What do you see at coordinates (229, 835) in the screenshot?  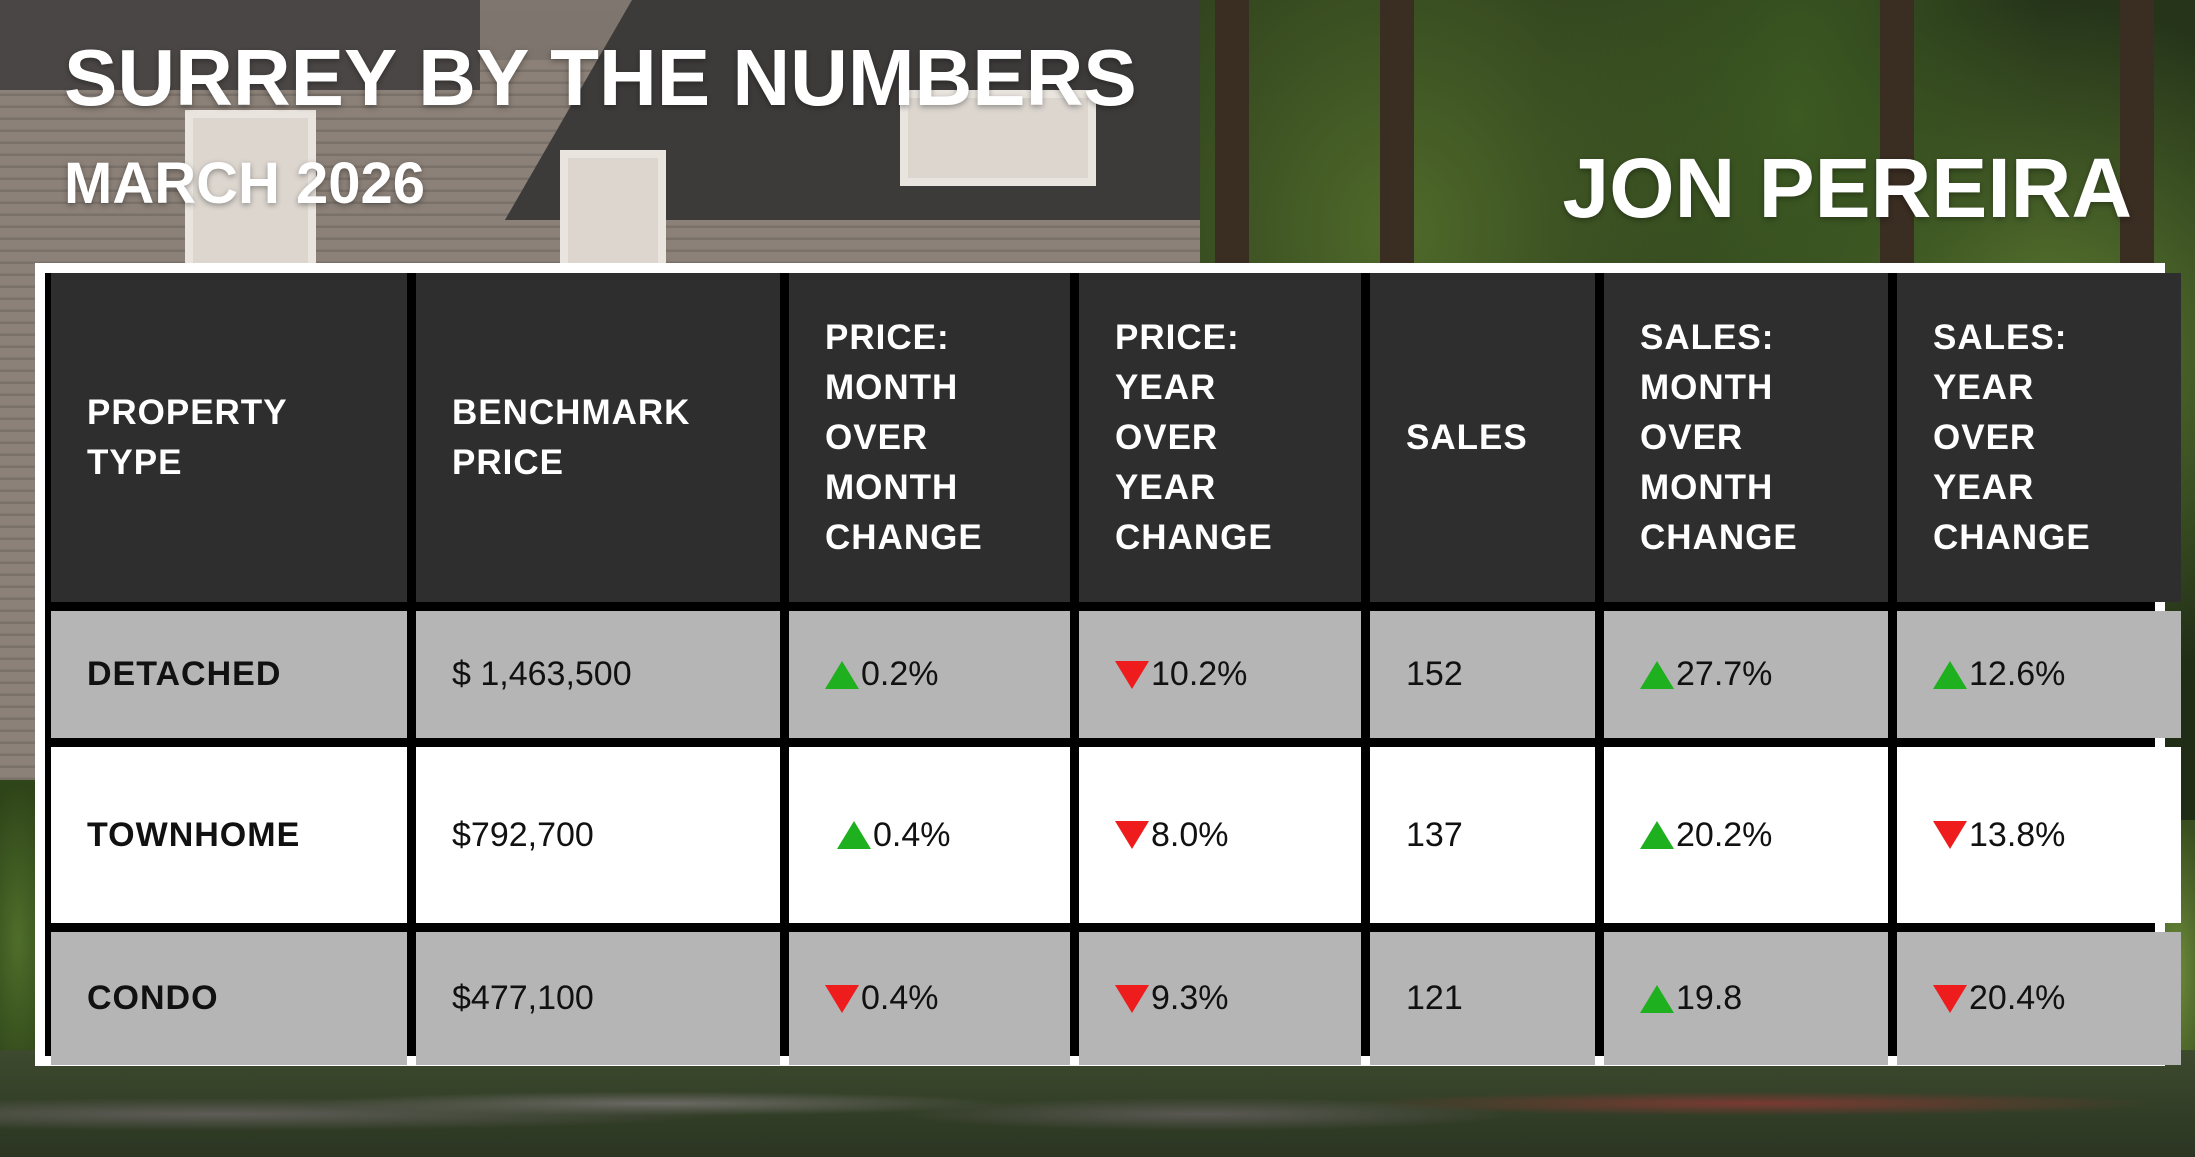 I see `row-townhome-type: TOWNHOME` at bounding box center [229, 835].